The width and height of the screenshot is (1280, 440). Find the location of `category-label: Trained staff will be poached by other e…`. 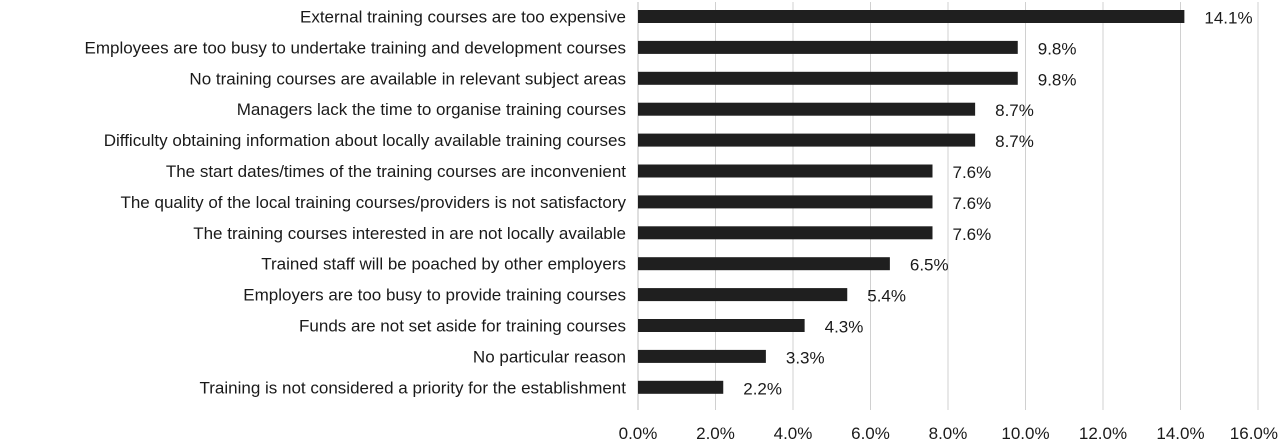

category-label: Trained staff will be poached by other e… is located at coordinates (443, 264).